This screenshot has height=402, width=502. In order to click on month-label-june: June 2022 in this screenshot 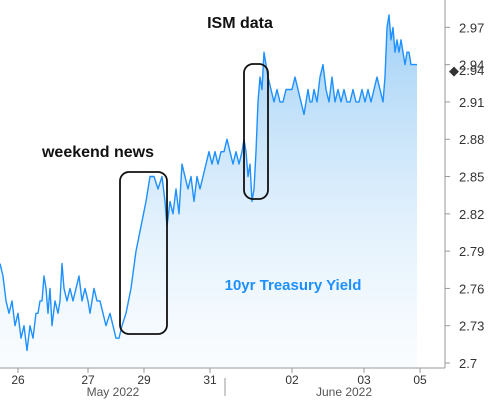, I will do `click(344, 392)`.